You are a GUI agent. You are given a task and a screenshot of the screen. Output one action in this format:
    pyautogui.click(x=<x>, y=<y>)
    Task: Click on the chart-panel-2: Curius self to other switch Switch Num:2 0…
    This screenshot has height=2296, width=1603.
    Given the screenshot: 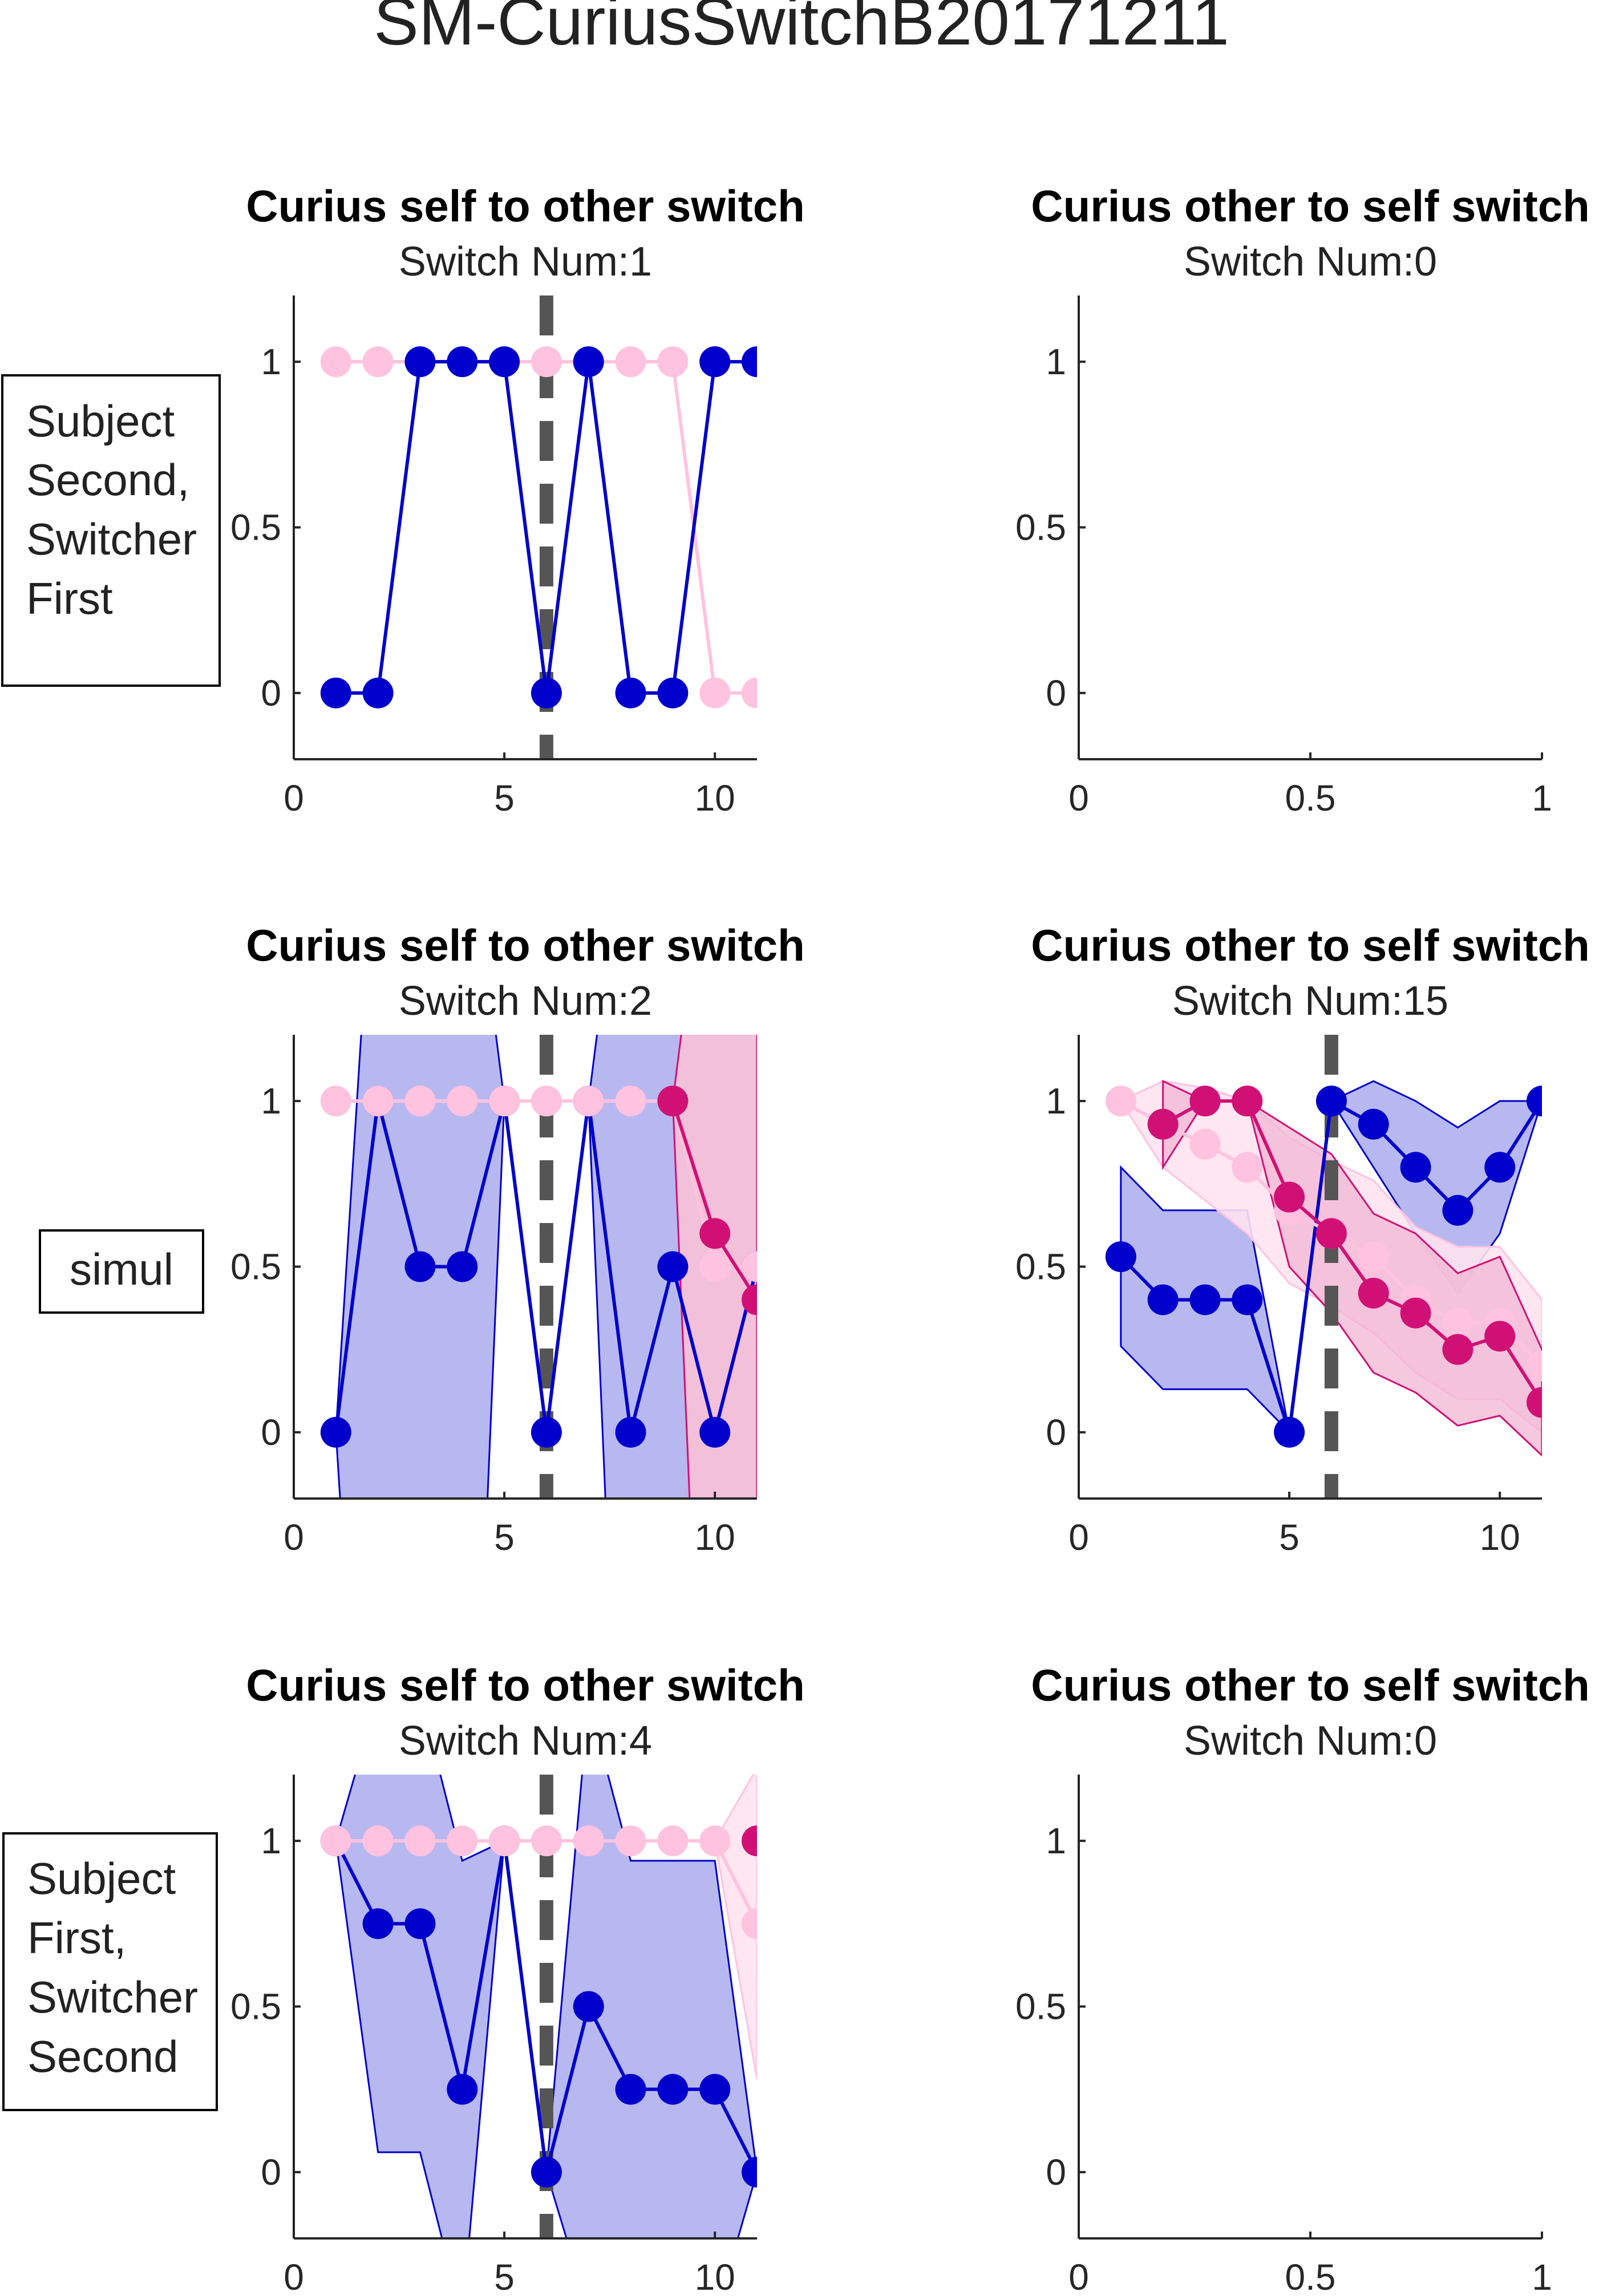 What is the action you would take?
    pyautogui.click(x=517, y=1239)
    